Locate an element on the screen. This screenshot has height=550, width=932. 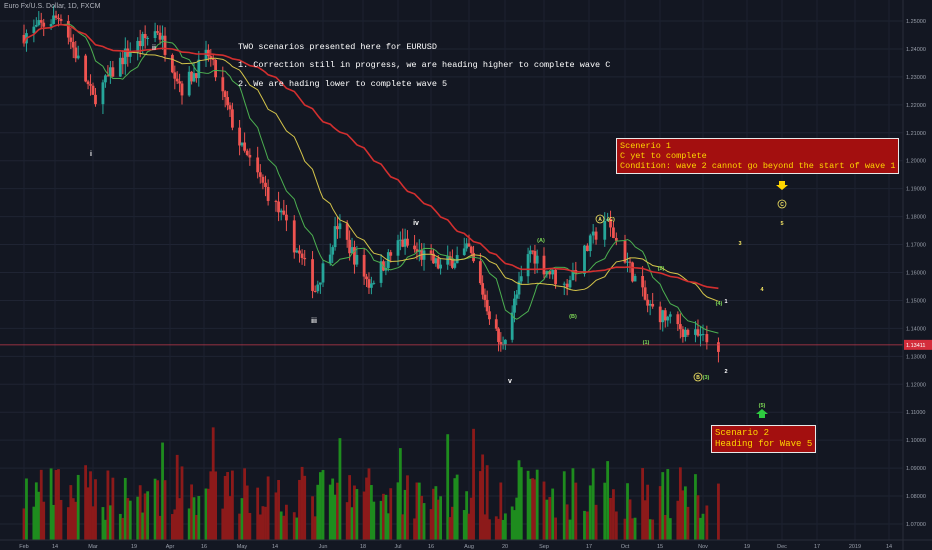
price-tick-label: 1.07000 is located at coordinates (916, 525).